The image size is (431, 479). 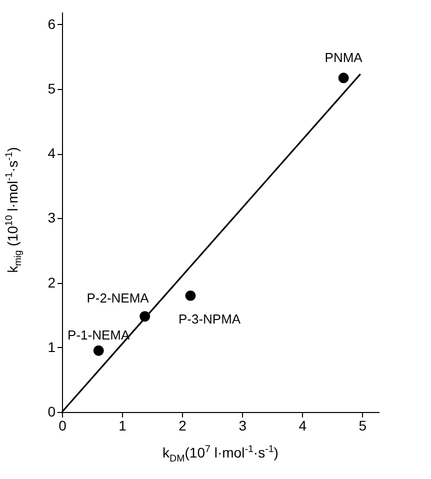 I want to click on annotation: P-1-NEMA, so click(x=99, y=335).